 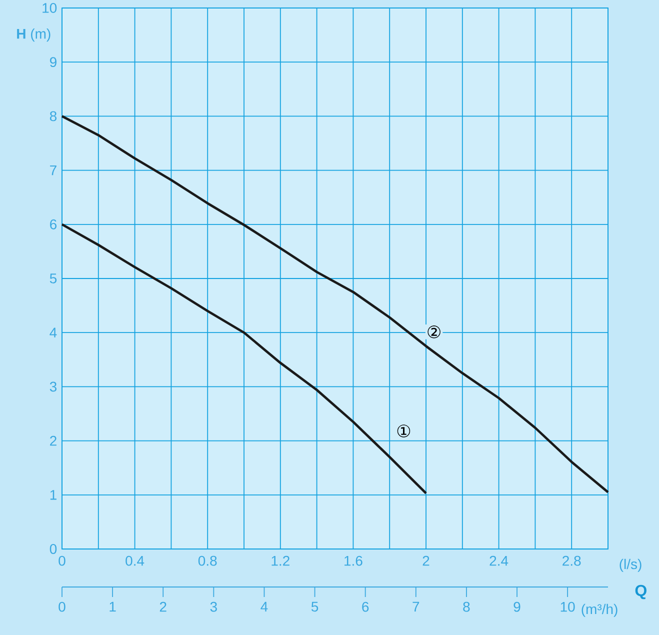 I want to click on x-tick-label: 2.4, so click(x=499, y=561).